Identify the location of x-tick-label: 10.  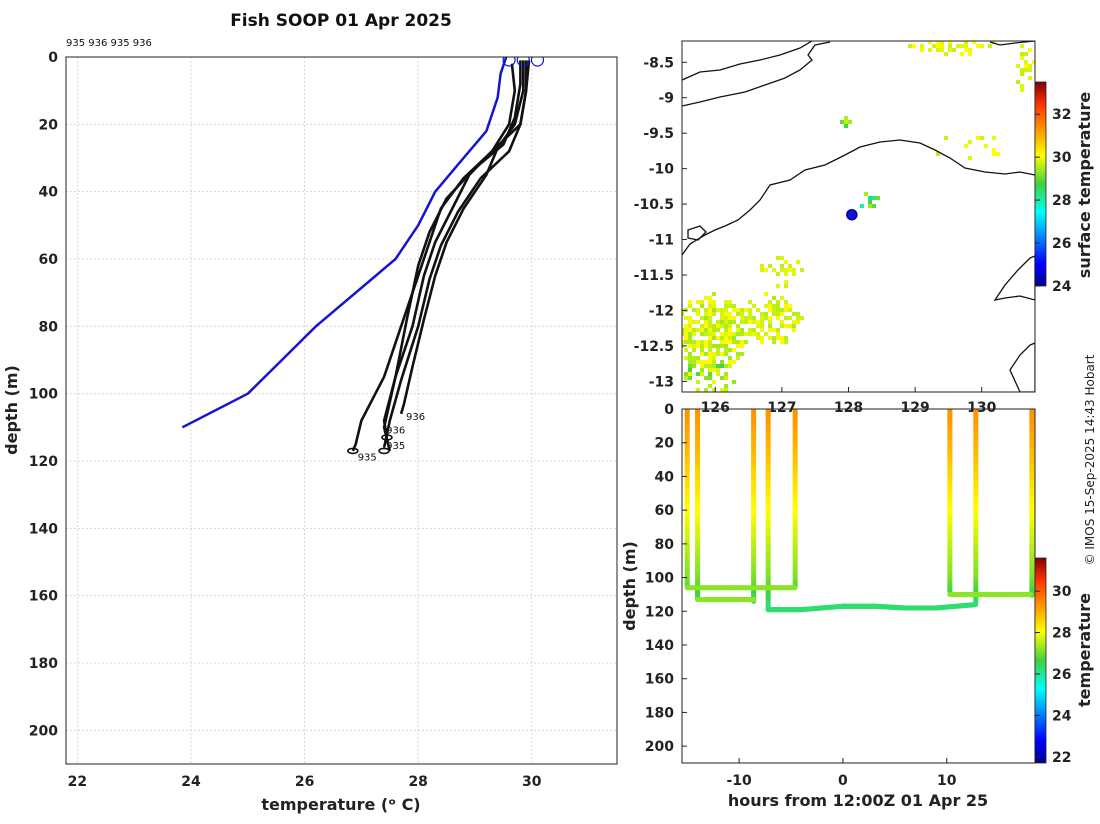
(947, 781).